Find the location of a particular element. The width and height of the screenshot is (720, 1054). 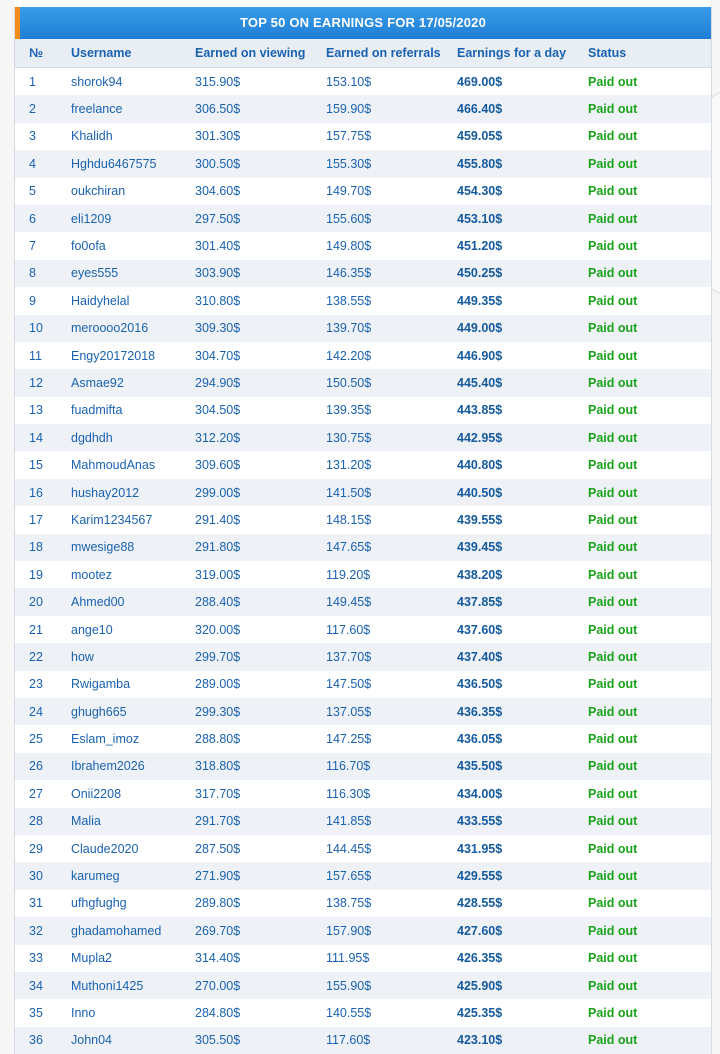

username-cell: oukchiran is located at coordinates (98, 191).